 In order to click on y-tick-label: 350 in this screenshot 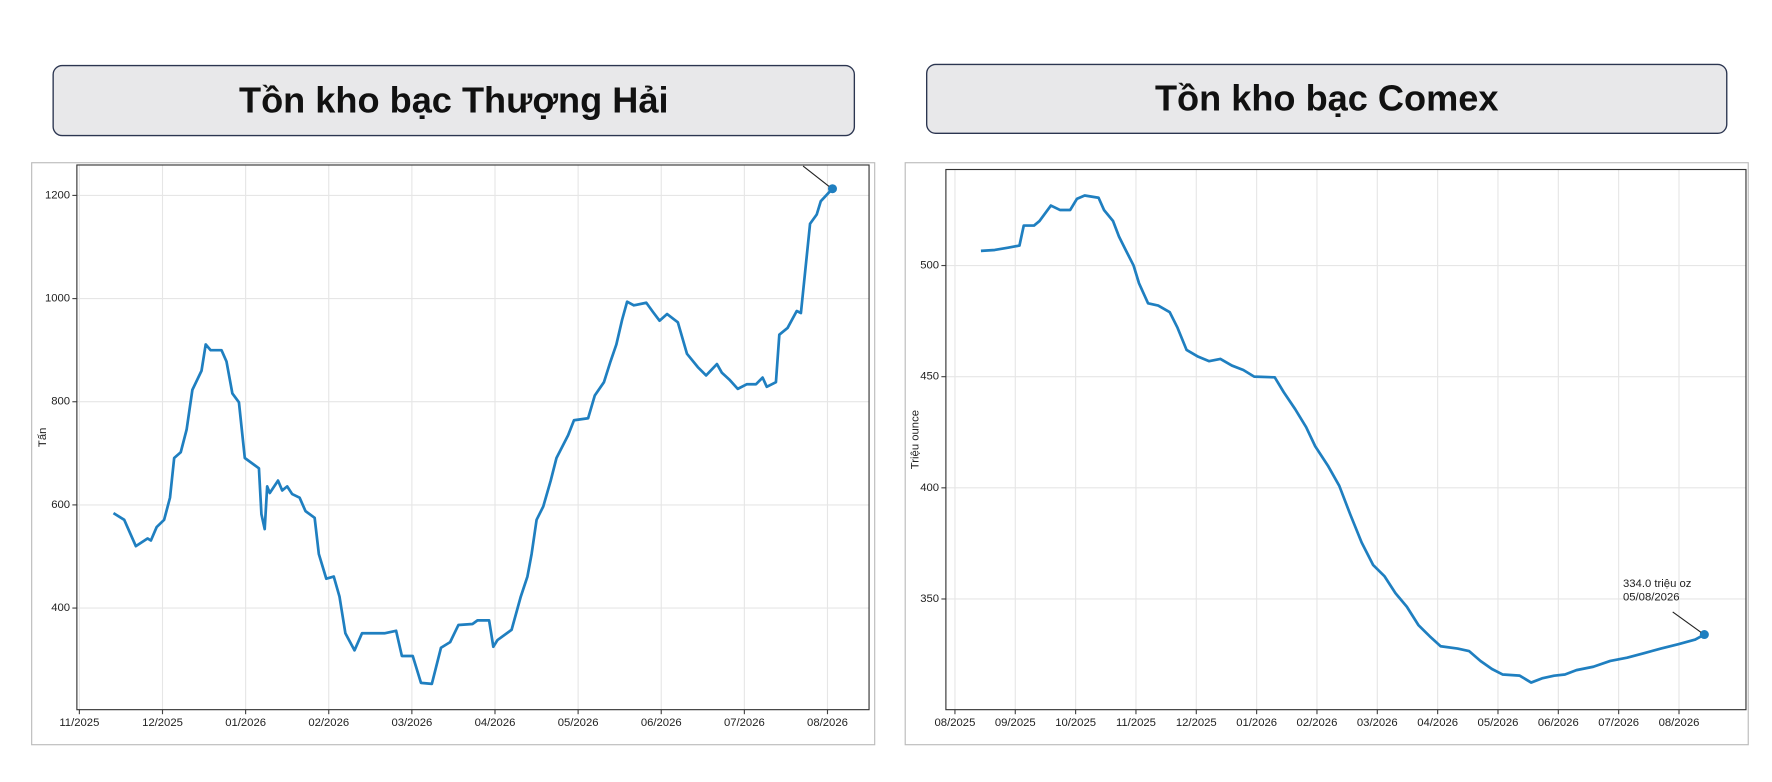, I will do `click(929, 599)`.